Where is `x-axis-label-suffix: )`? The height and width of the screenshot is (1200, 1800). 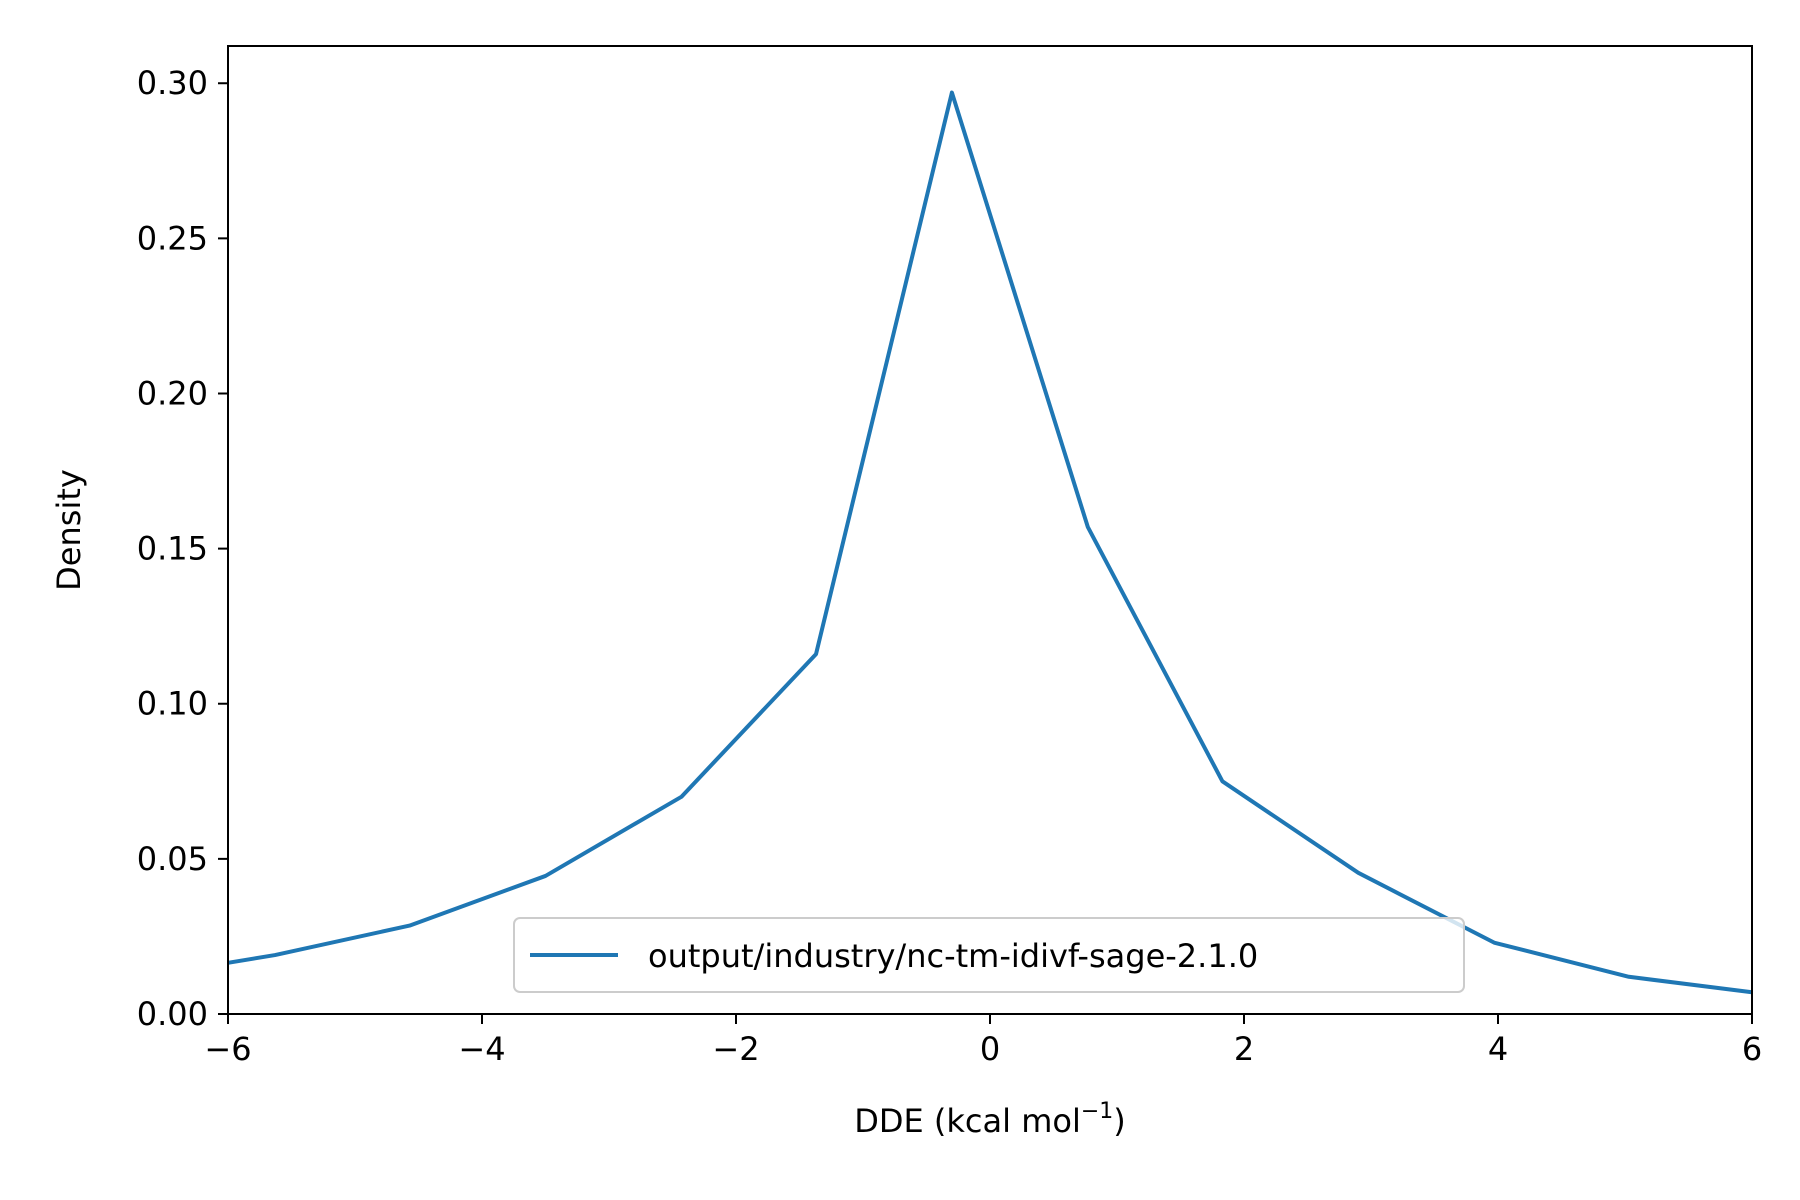
x-axis-label-suffix: ) is located at coordinates (1119, 1121).